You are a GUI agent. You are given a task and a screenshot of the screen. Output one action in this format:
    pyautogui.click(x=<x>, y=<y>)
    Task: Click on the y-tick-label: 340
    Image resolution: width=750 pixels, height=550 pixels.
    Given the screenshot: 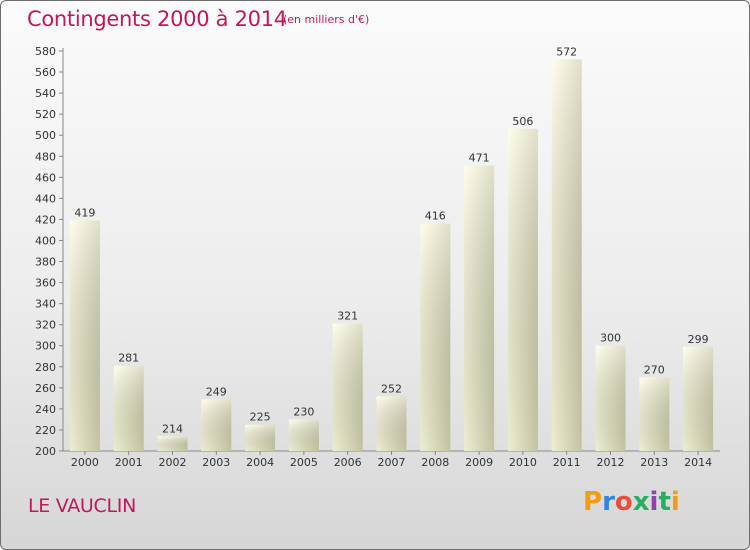 What is the action you would take?
    pyautogui.click(x=45, y=304)
    